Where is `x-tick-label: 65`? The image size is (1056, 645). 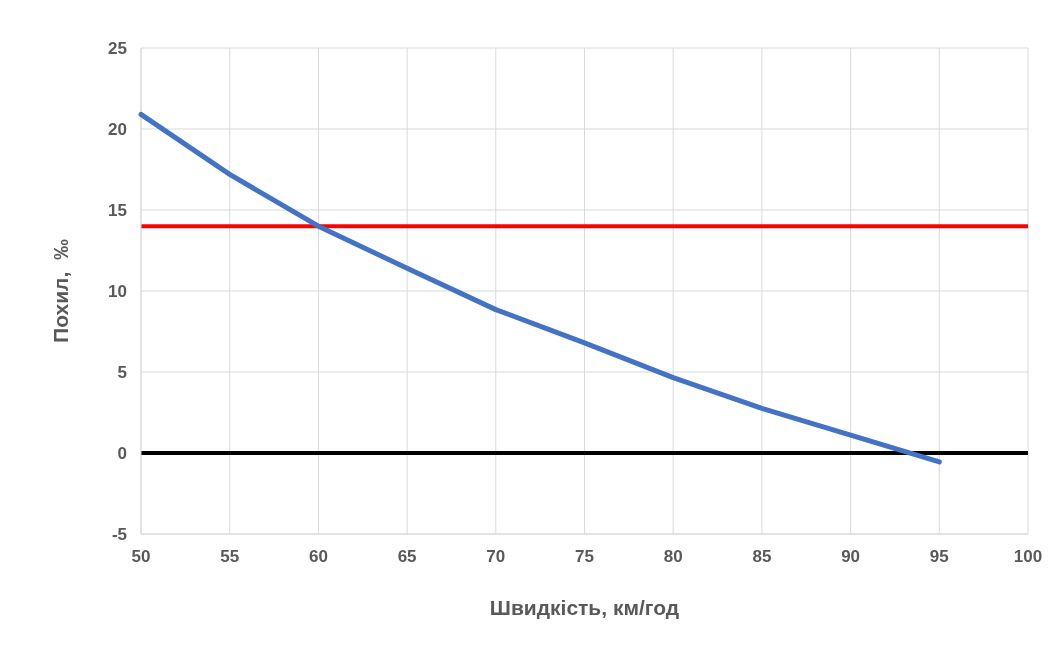 x-tick-label: 65 is located at coordinates (407, 556).